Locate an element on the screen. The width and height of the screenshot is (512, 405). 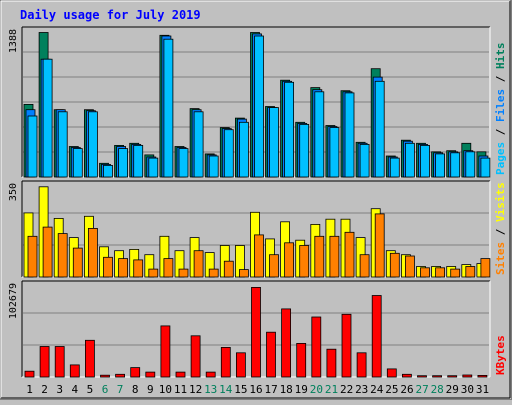
series-axis-label: KBytes is located at coordinates (500, 355).